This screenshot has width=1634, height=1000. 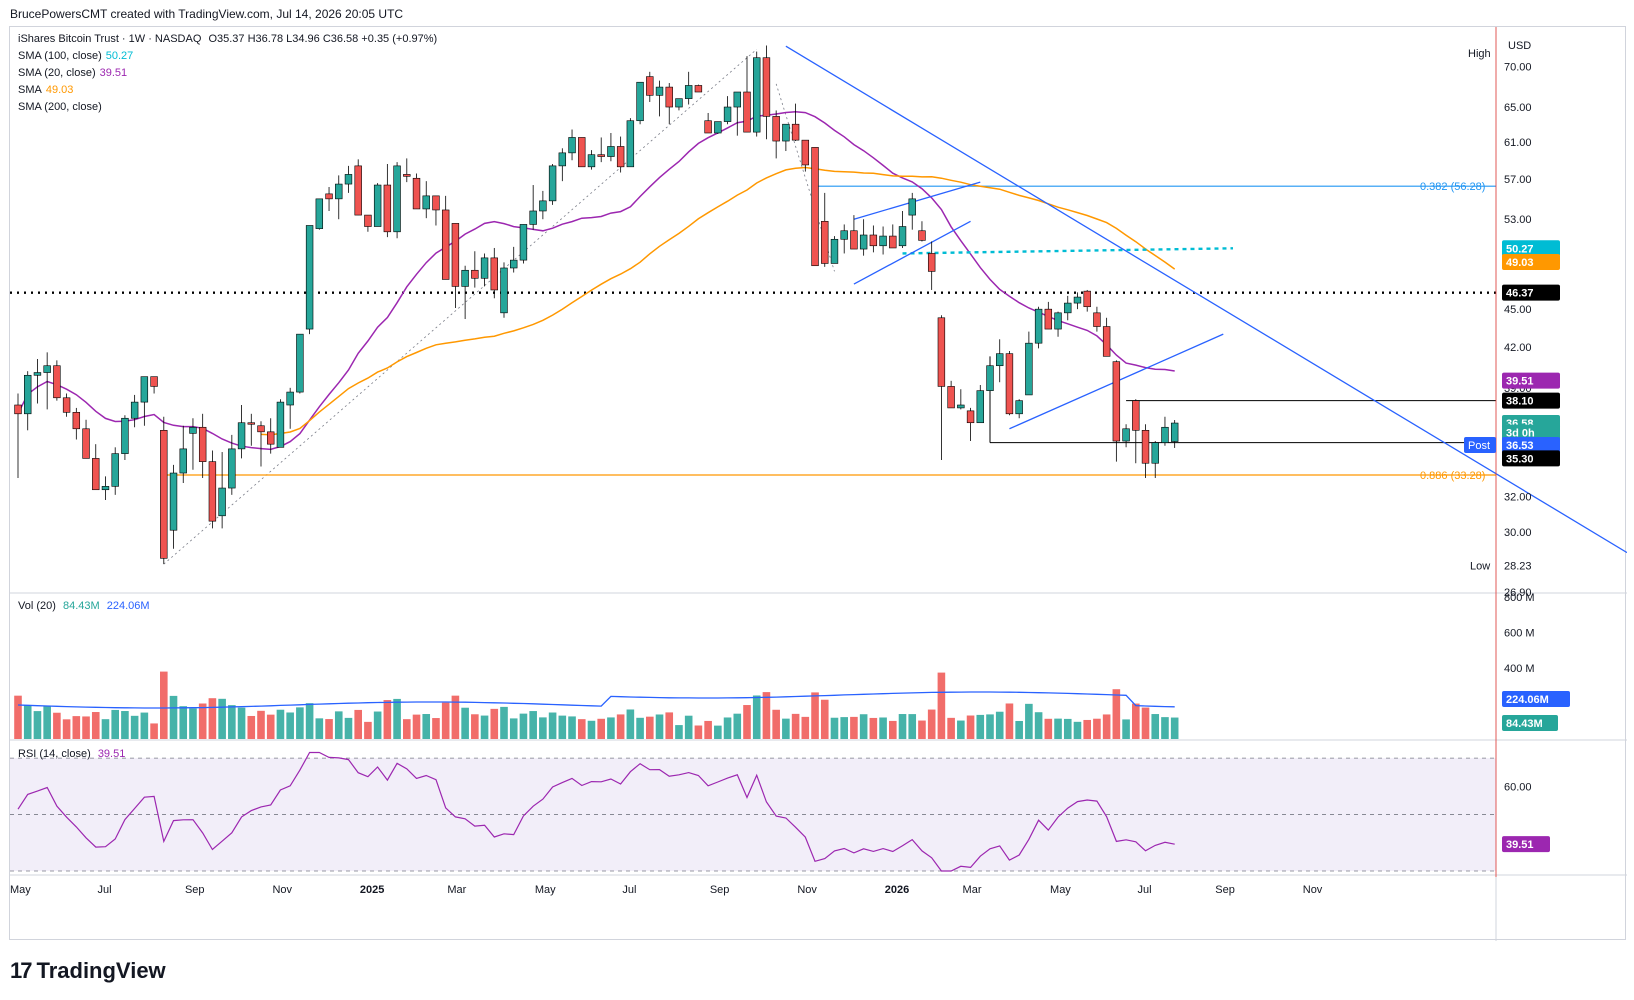 What do you see at coordinates (57, 73) in the screenshot?
I see `sma20-label: SMA (20, close)` at bounding box center [57, 73].